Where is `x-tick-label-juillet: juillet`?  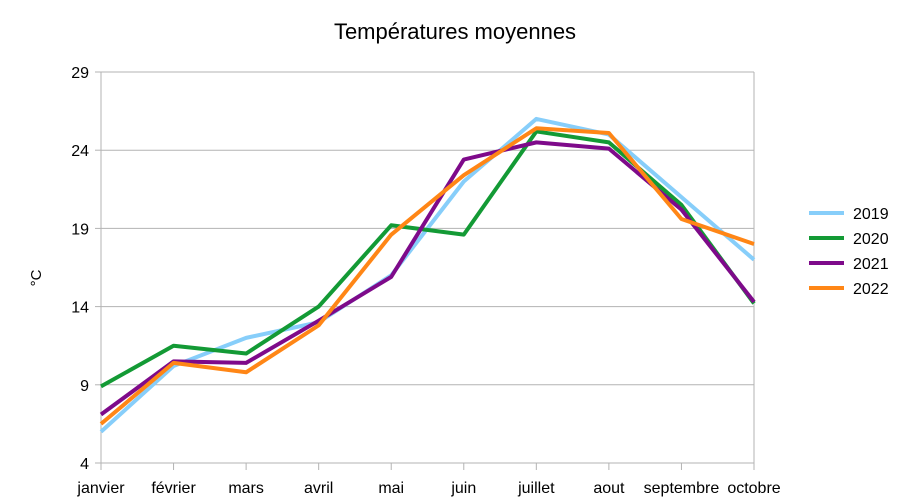
x-tick-label-juillet: juillet is located at coordinates (536, 488).